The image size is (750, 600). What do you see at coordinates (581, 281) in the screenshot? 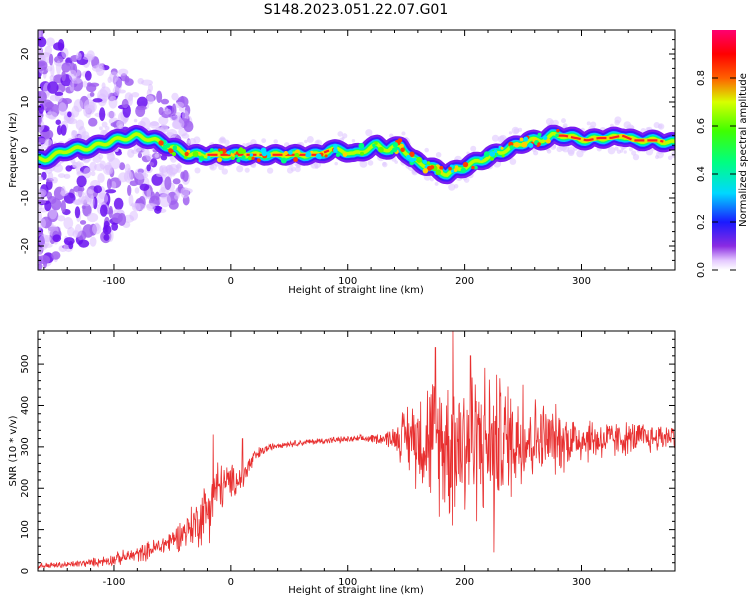
I see `spectrogram-xtick-label: 300` at bounding box center [581, 281].